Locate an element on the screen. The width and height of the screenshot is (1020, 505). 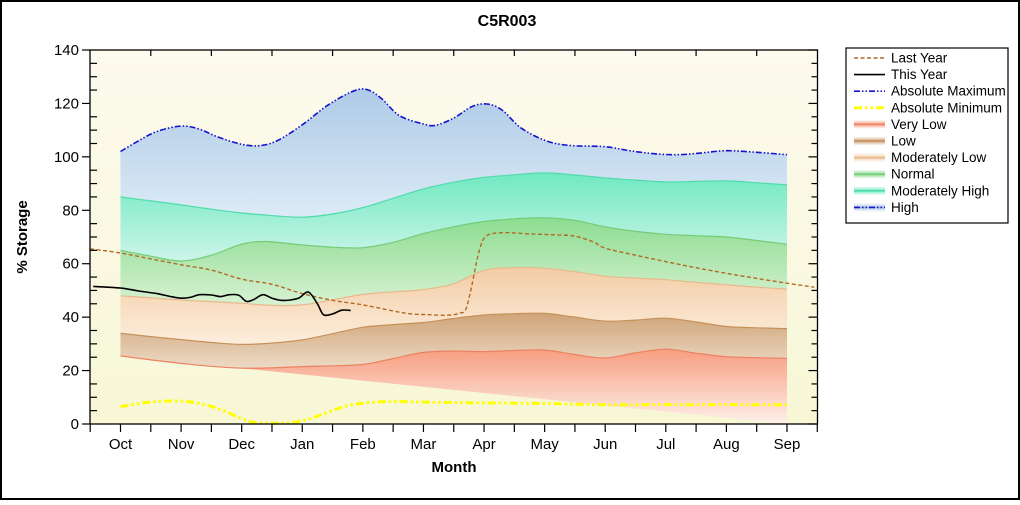
y-tick-label: 120 is located at coordinates (66, 103).